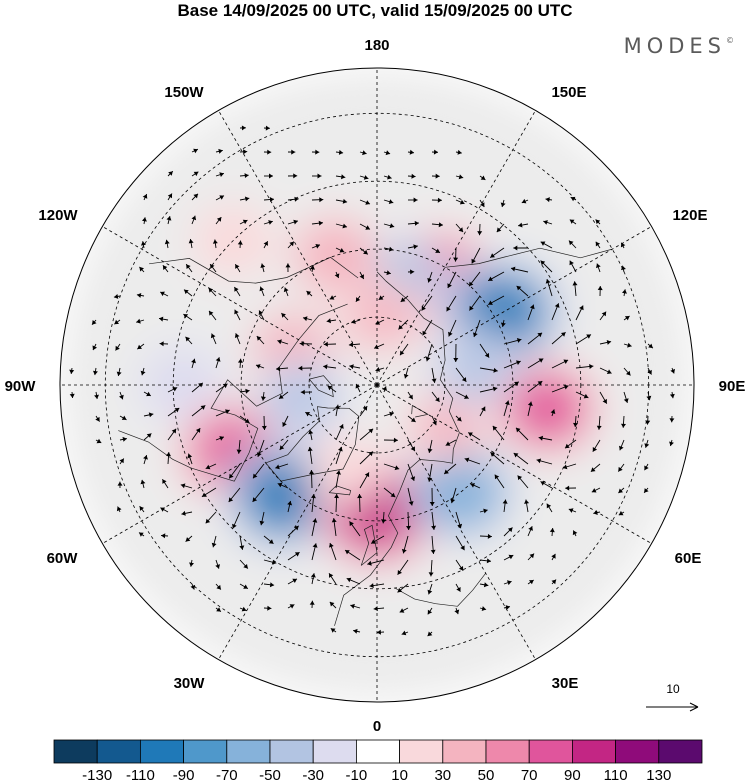 The image size is (750, 783). What do you see at coordinates (672, 697) in the screenshot?
I see `reference-vector: 10` at bounding box center [672, 697].